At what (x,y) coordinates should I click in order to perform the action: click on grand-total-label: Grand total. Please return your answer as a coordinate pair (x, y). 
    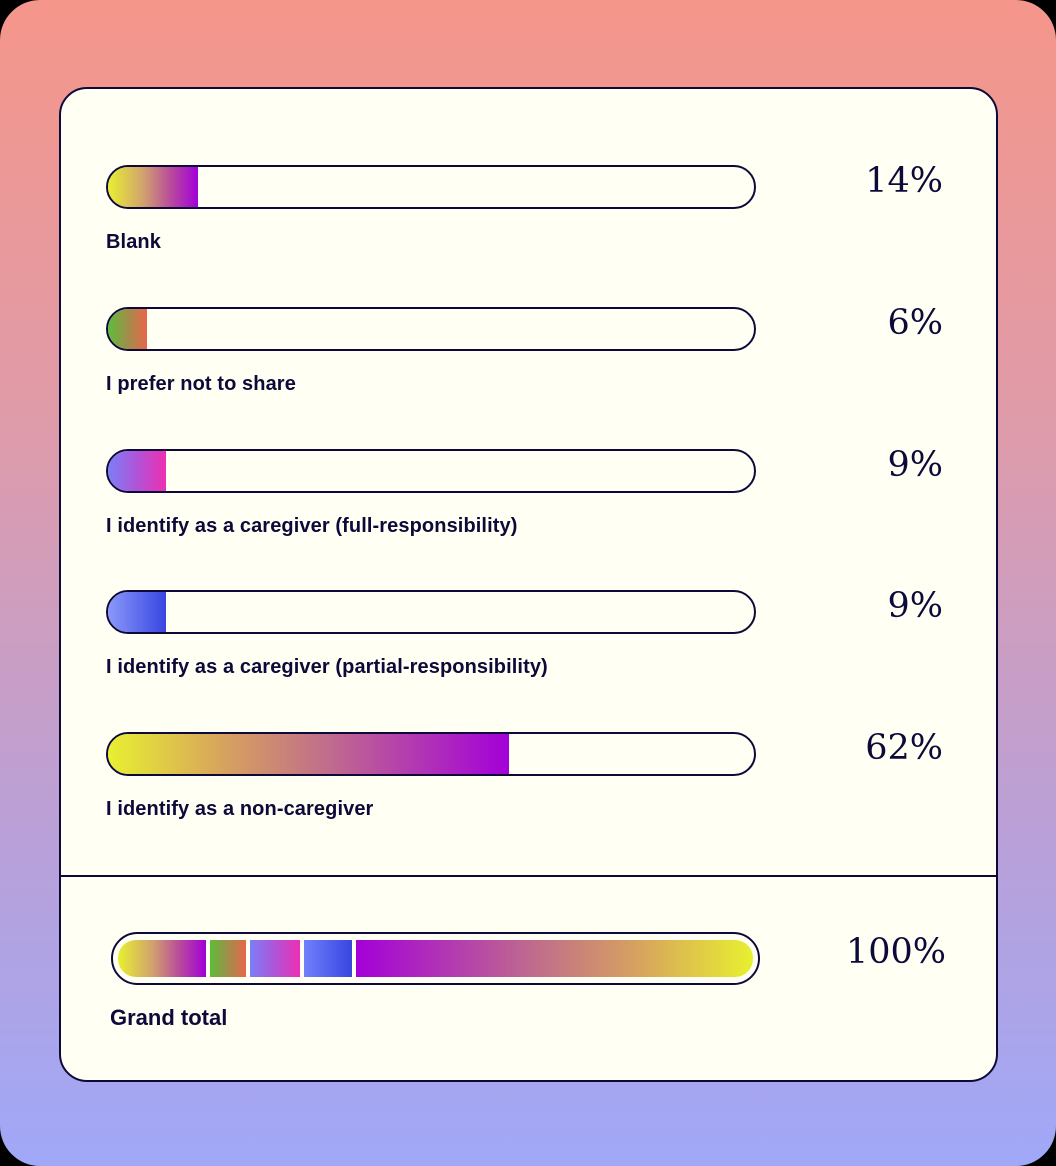
    Looking at the image, I should click on (169, 1017).